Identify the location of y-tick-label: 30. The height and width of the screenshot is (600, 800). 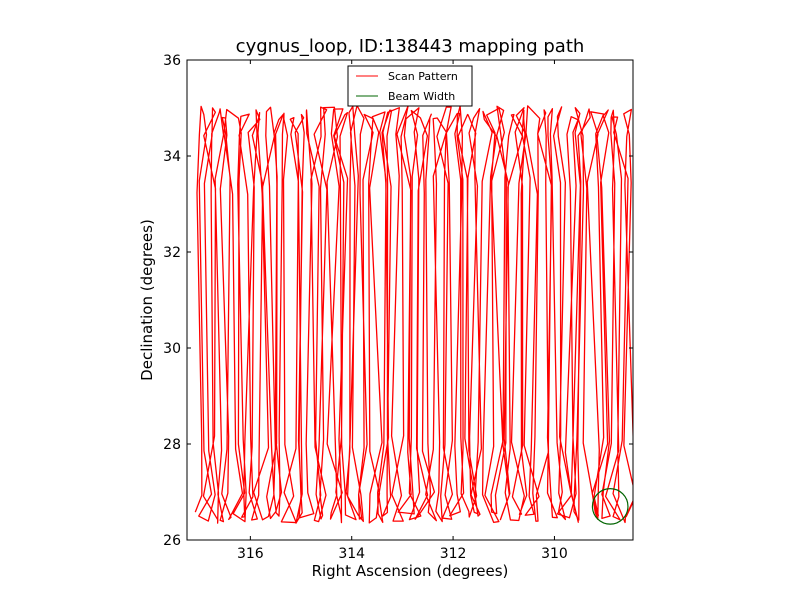
(172, 349).